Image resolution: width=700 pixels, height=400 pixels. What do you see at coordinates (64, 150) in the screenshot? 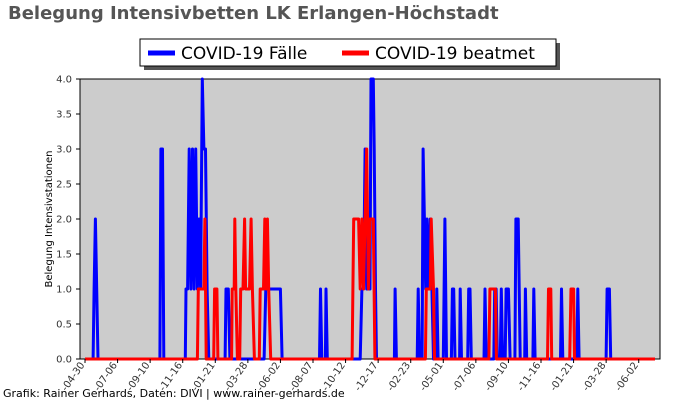
I see `y-tick-label-6: 3.0` at bounding box center [64, 150].